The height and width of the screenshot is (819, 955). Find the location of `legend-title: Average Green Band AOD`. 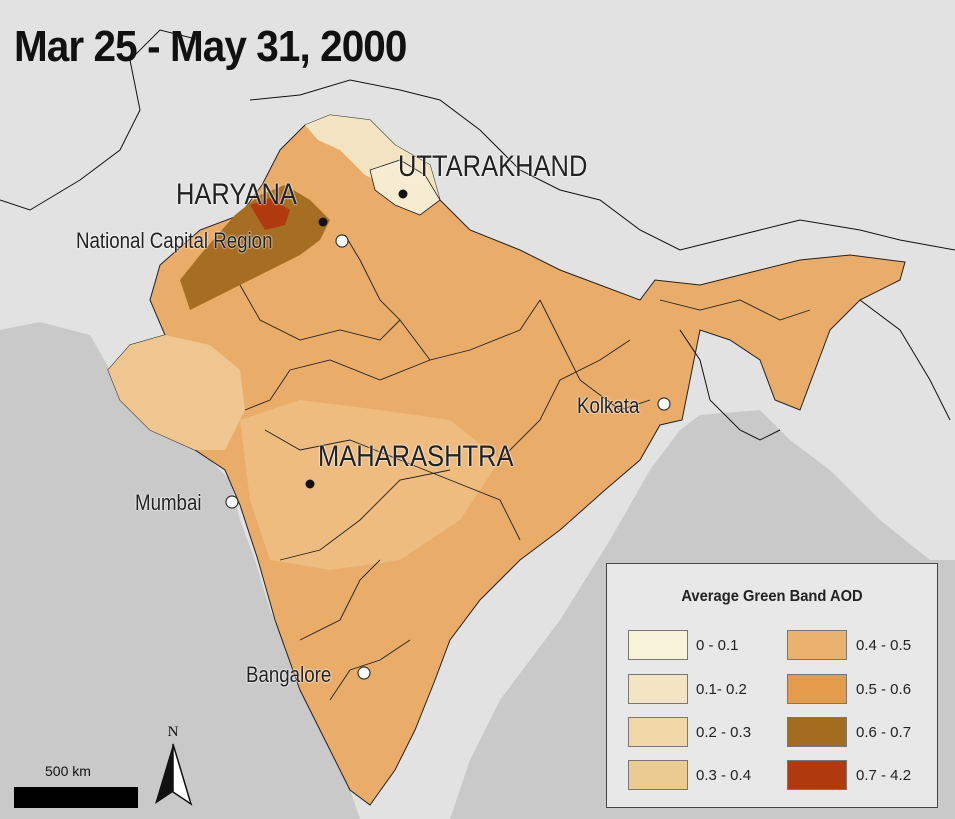

legend-title: Average Green Band AOD is located at coordinates (772, 596).